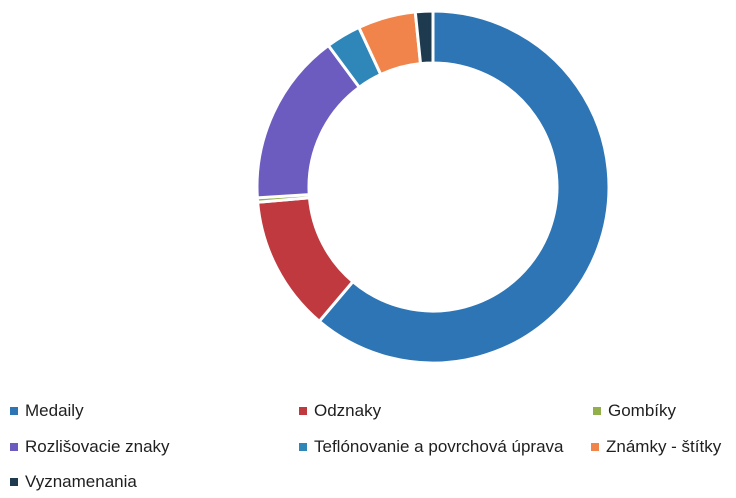 The height and width of the screenshot is (498, 736). What do you see at coordinates (597, 411) in the screenshot?
I see `legend-swatch-gombiky` at bounding box center [597, 411].